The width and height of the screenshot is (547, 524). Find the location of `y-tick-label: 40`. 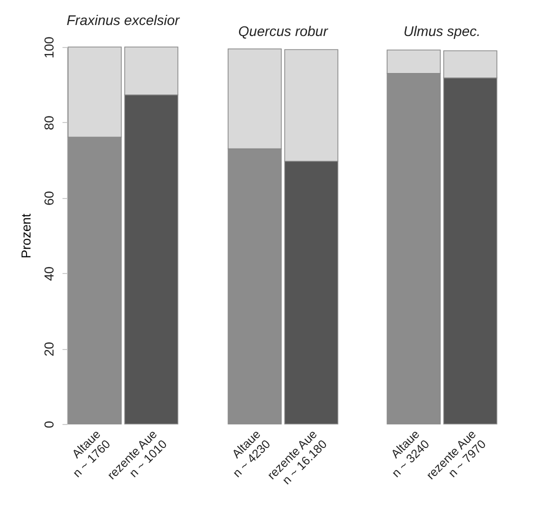

y-tick-label: 40 is located at coordinates (49, 273).